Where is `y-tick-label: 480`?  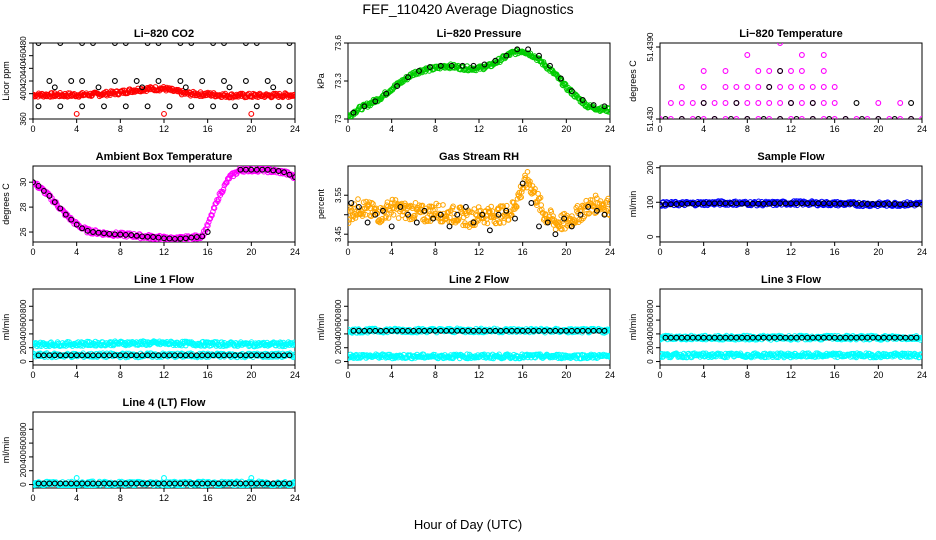
y-tick-label: 480 is located at coordinates (23, 43).